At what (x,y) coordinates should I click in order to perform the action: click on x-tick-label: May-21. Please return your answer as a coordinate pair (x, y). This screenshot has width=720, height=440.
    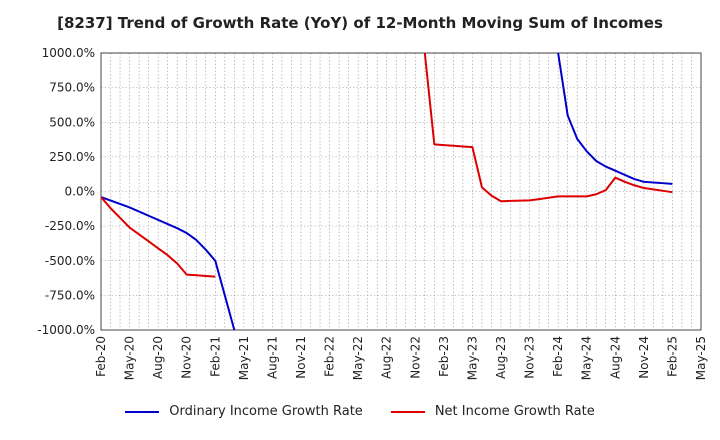
    Looking at the image, I should click on (244, 358).